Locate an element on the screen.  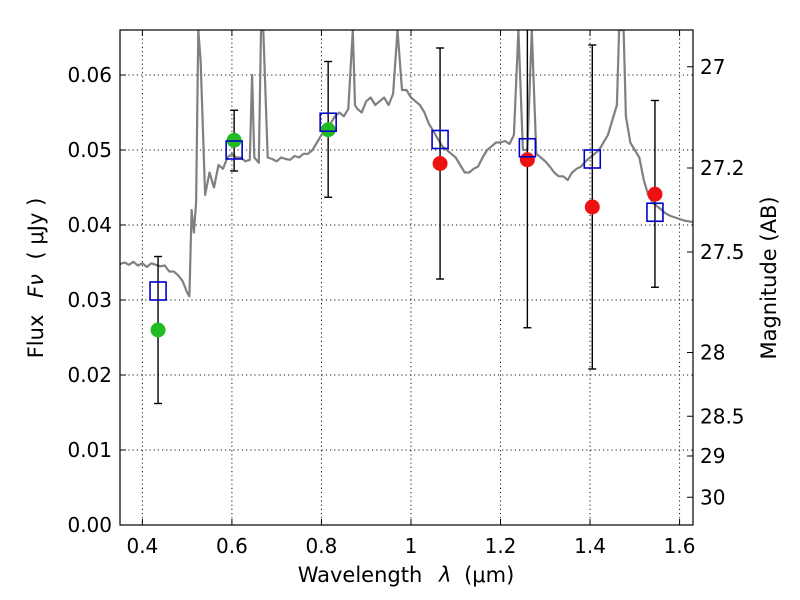
y-tick-label: 0.04 is located at coordinates (89, 225).